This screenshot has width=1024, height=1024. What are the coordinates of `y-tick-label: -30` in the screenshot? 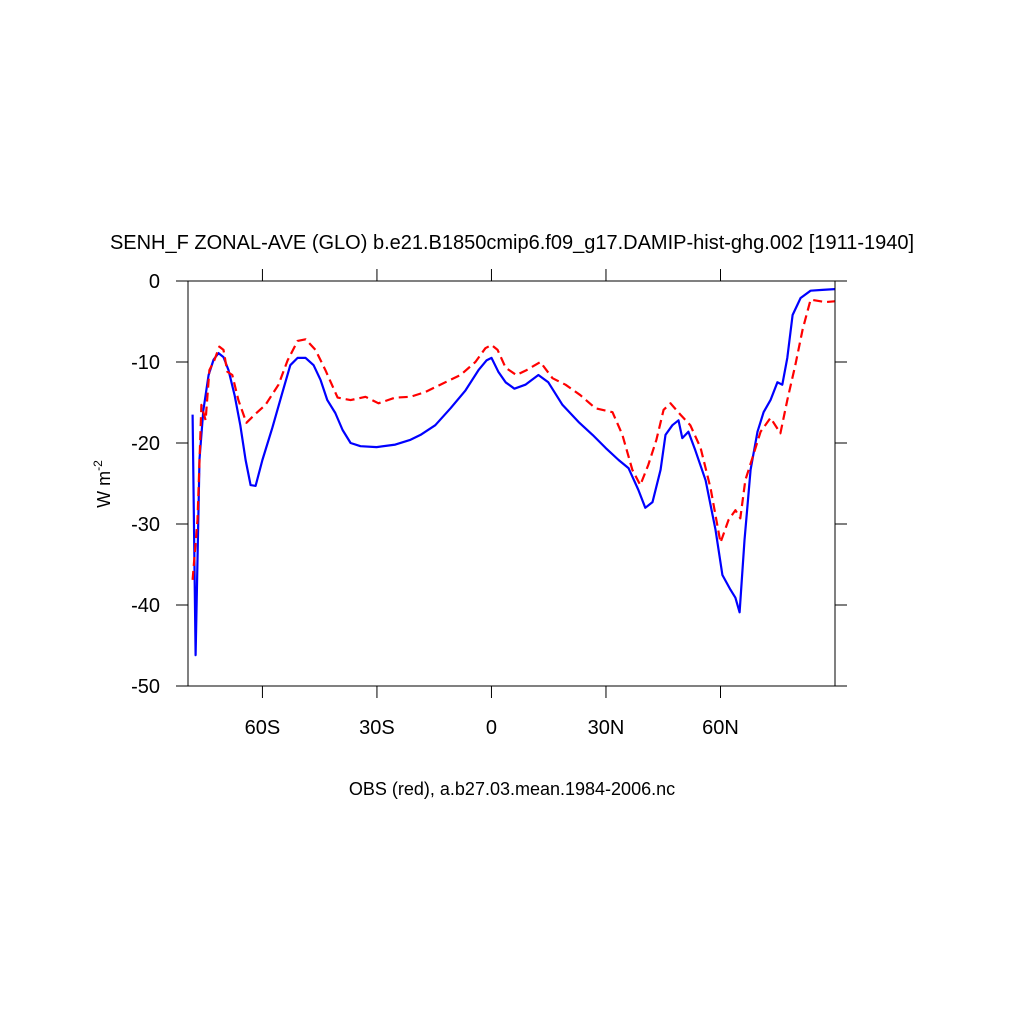 It's located at (145, 525).